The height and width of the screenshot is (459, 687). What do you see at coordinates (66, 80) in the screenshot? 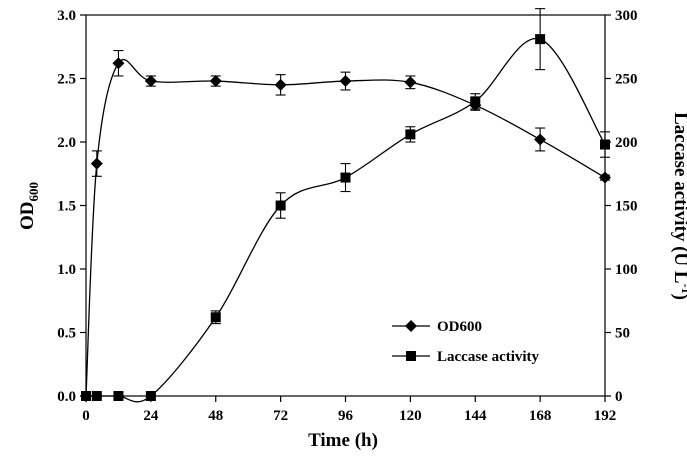
I see `y-left-tick-label: 2.5` at bounding box center [66, 80].